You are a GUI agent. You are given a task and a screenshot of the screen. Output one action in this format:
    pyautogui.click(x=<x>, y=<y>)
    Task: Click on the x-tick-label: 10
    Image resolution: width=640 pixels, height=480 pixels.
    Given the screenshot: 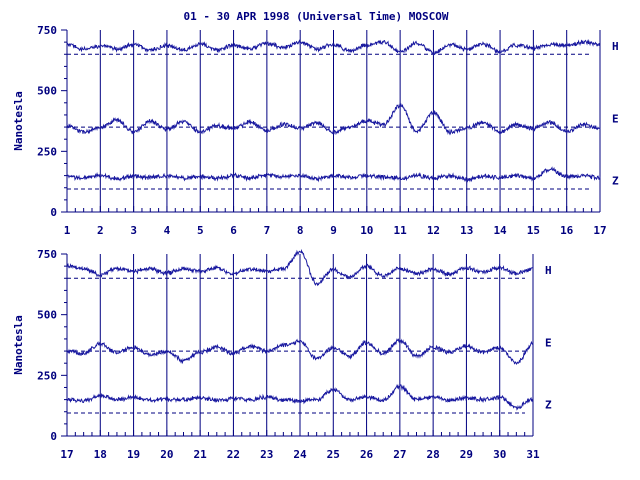 What is the action you would take?
    pyautogui.click(x=366, y=230)
    